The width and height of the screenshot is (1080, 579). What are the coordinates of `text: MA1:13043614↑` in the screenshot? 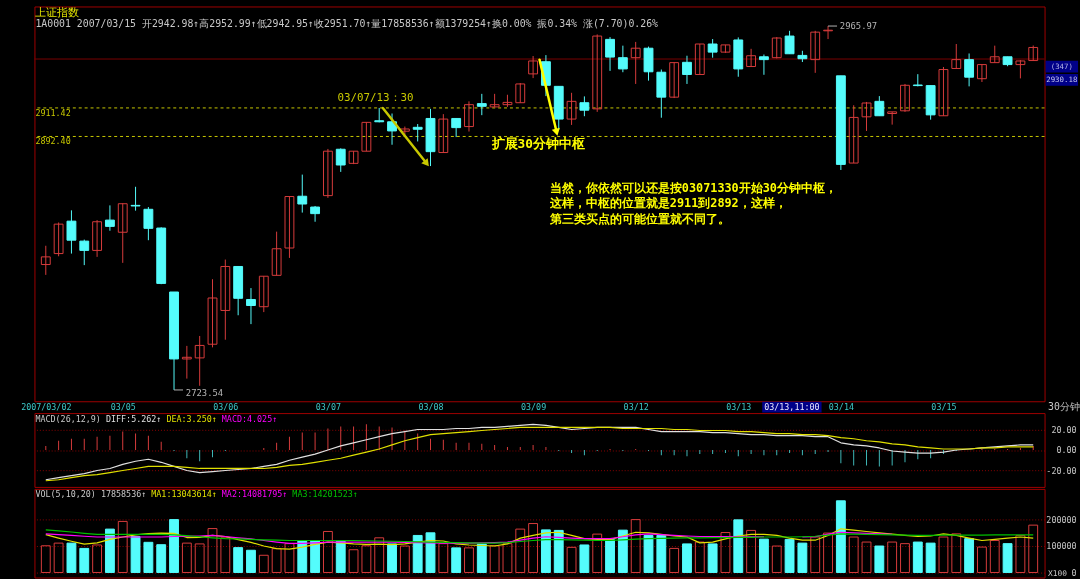 It's located at (184, 493).